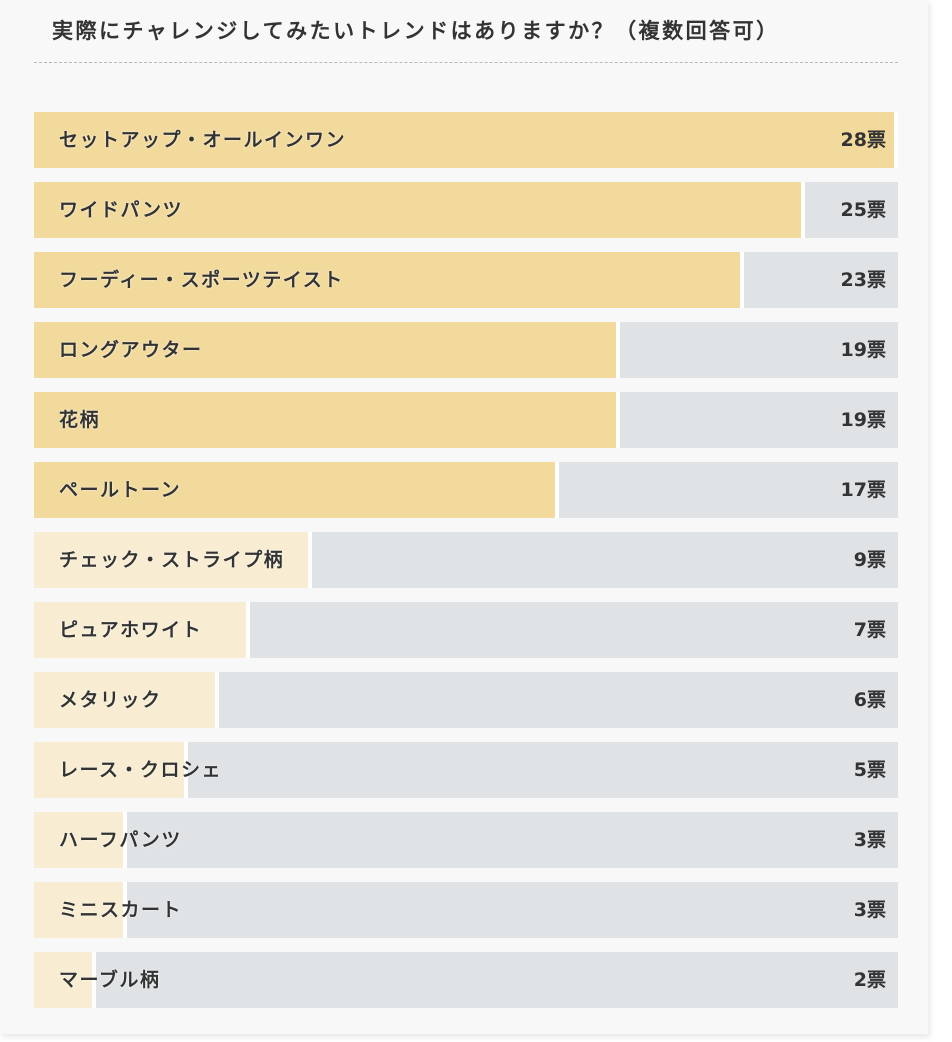 This screenshot has height=1042, width=952. I want to click on bar-row: チェック・ストライプ柄 9票, so click(466, 560).